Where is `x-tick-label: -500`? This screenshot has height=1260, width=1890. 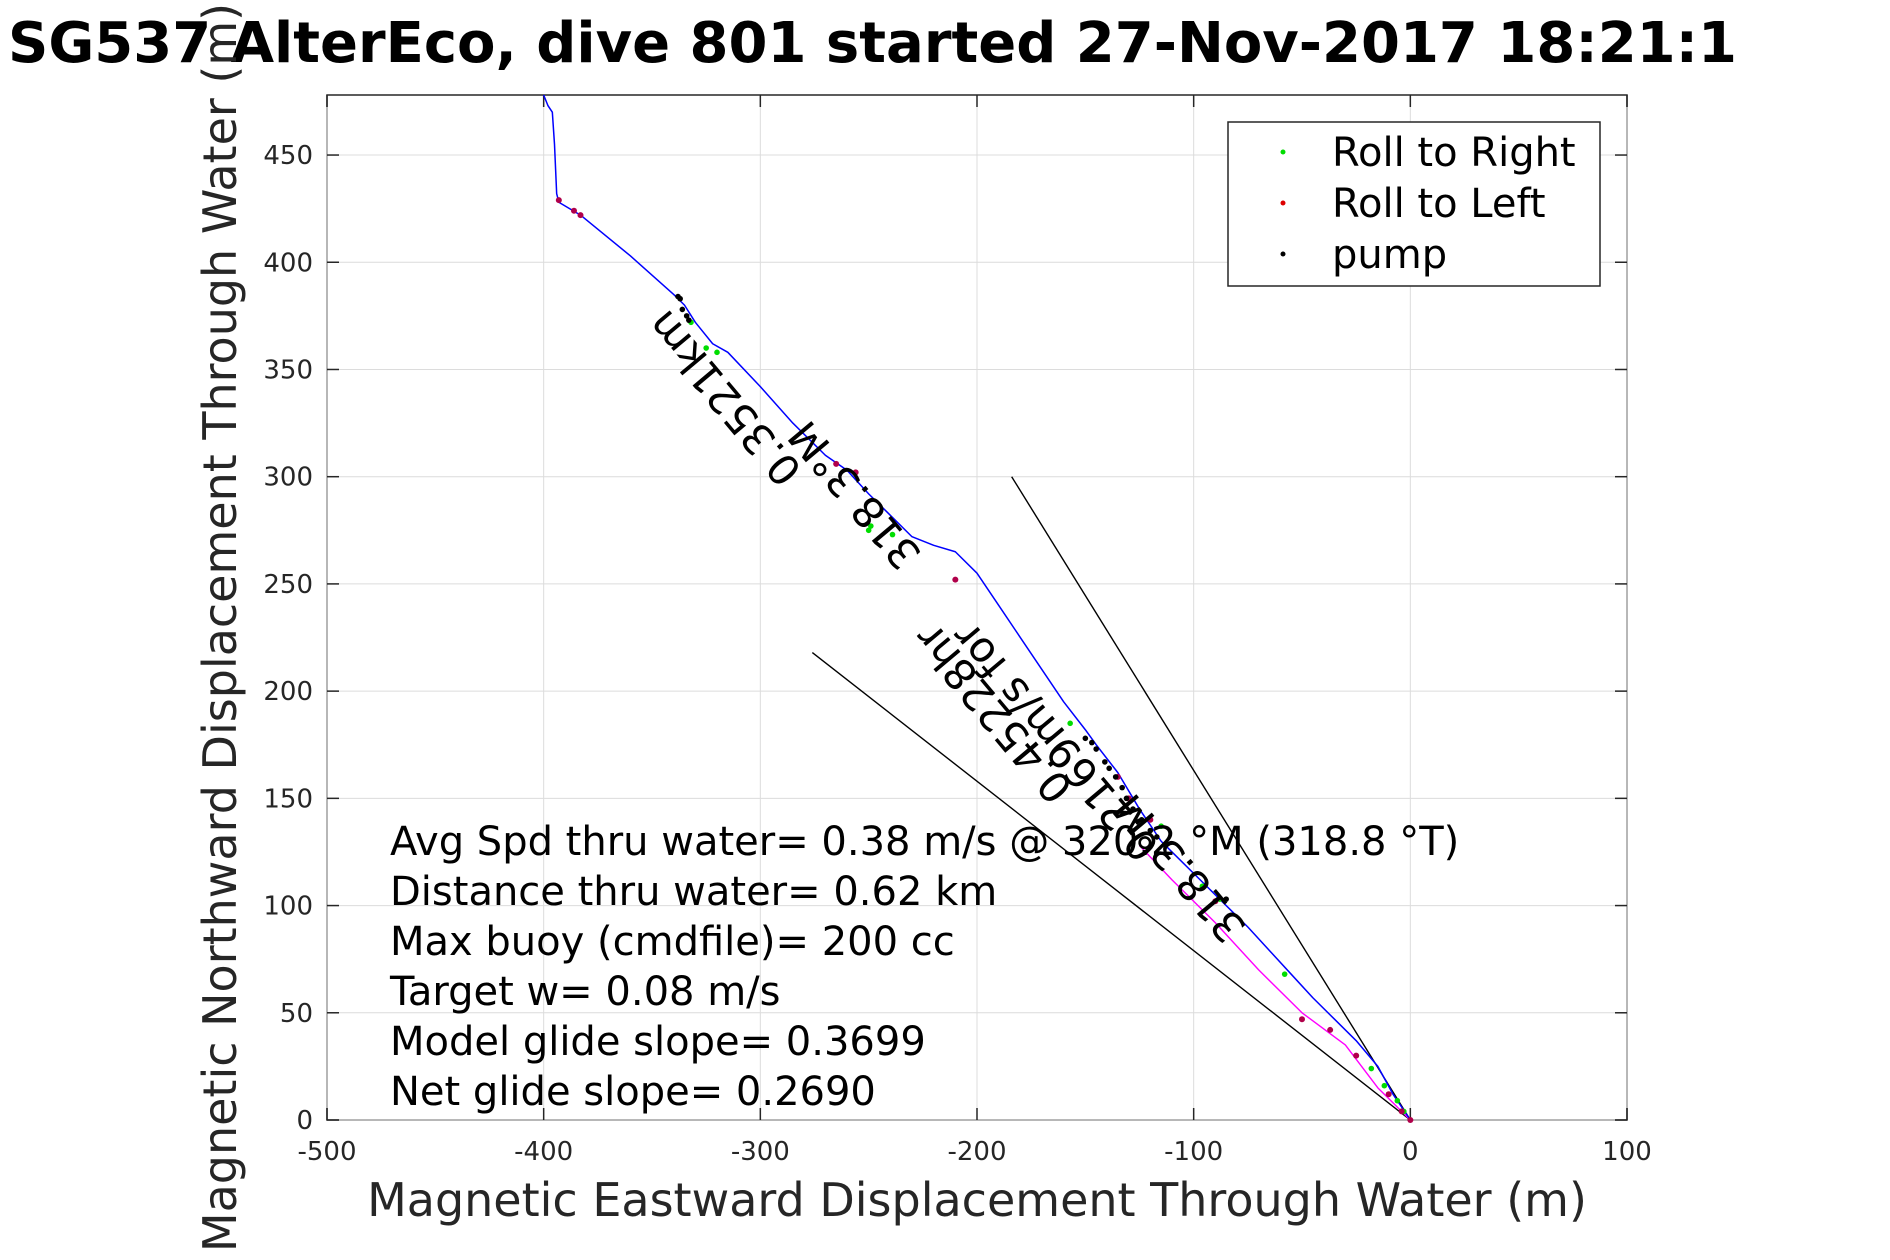 x-tick-label: -500 is located at coordinates (326, 1152).